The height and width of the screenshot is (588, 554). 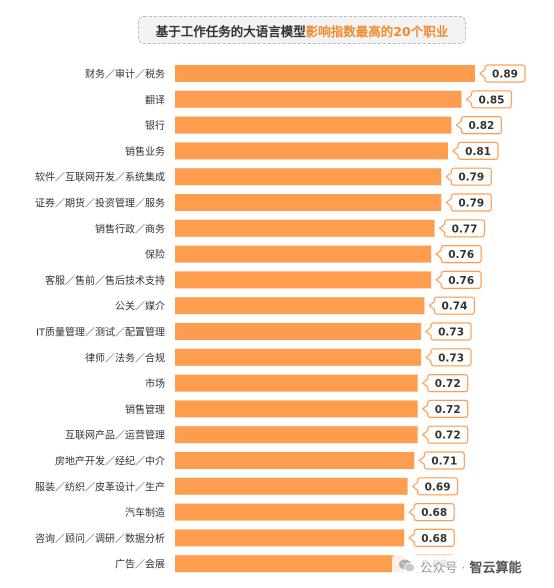 I want to click on chart-title: 基于工作任务的大语言模型 影响指数最高的20个职业, so click(x=302, y=30).